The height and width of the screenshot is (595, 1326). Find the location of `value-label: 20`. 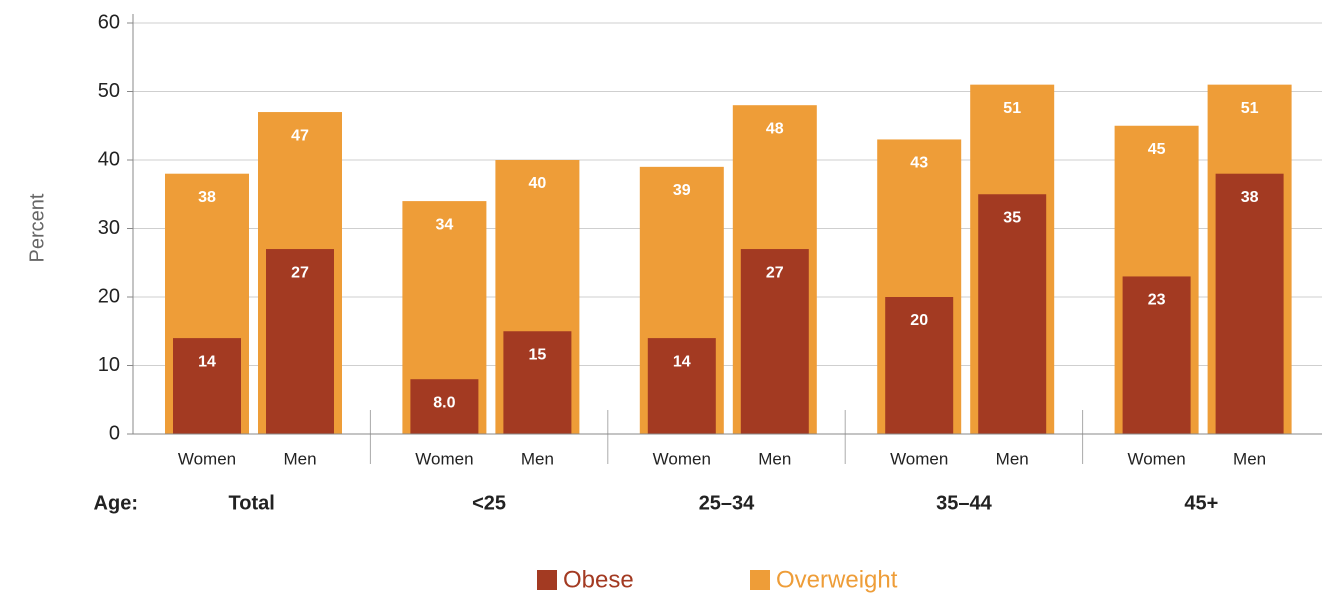

value-label: 20 is located at coordinates (919, 320).